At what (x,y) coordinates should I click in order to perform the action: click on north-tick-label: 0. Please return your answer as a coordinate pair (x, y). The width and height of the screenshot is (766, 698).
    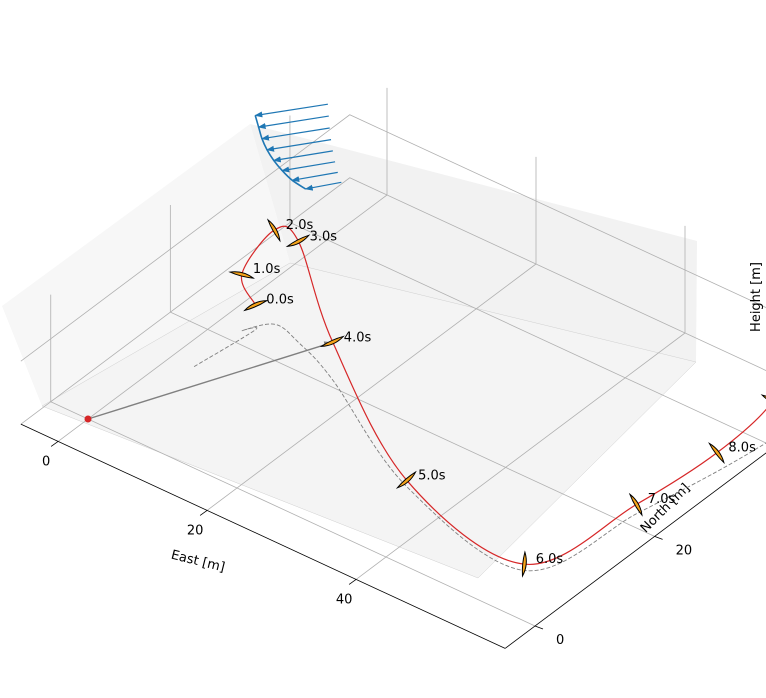
    Looking at the image, I should click on (560, 640).